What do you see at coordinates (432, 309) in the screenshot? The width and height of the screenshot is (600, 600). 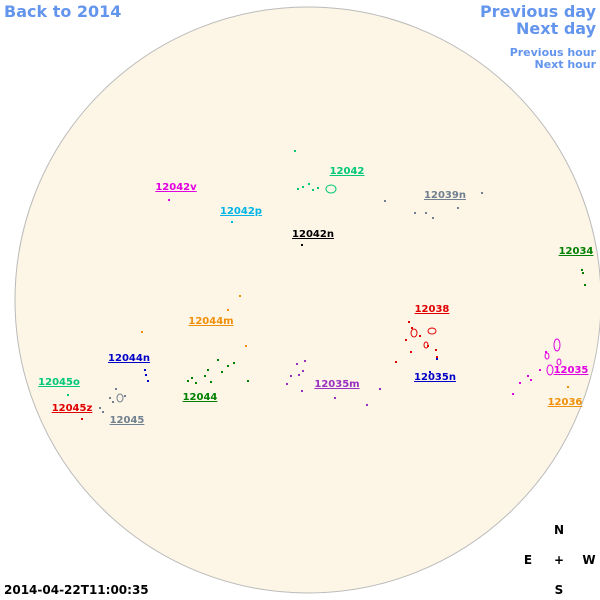 I see `region-label: 12038` at bounding box center [432, 309].